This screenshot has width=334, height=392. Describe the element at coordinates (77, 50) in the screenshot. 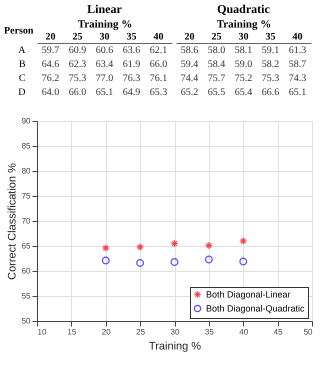

I see `data-label: 60.9` at that location.